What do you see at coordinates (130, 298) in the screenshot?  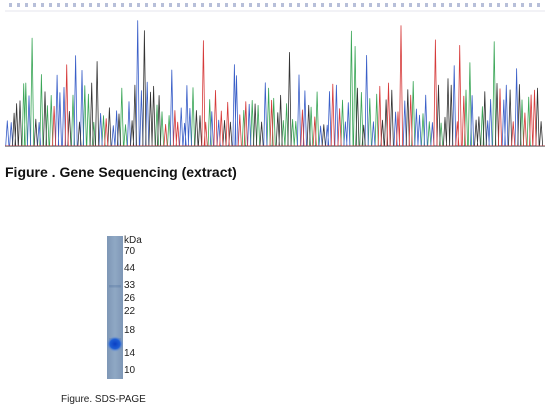 I see `marker-label-26: 26` at bounding box center [130, 298].